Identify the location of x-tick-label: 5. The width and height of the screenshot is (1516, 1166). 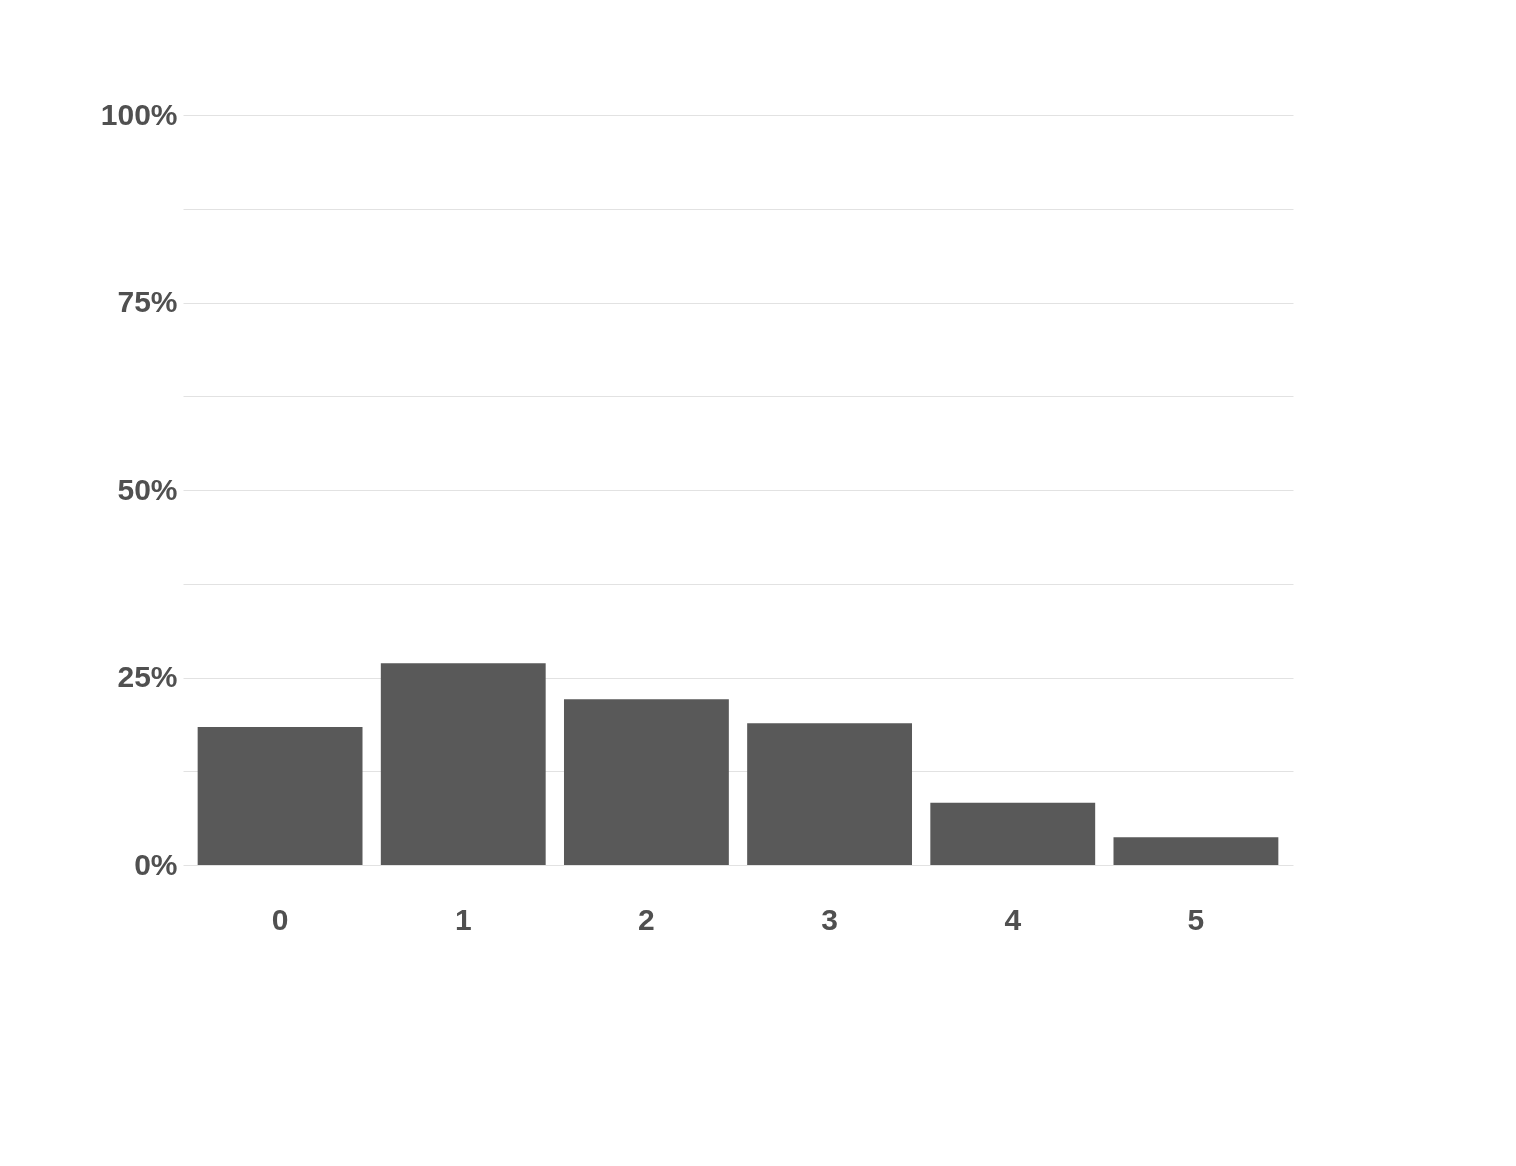
(1196, 919).